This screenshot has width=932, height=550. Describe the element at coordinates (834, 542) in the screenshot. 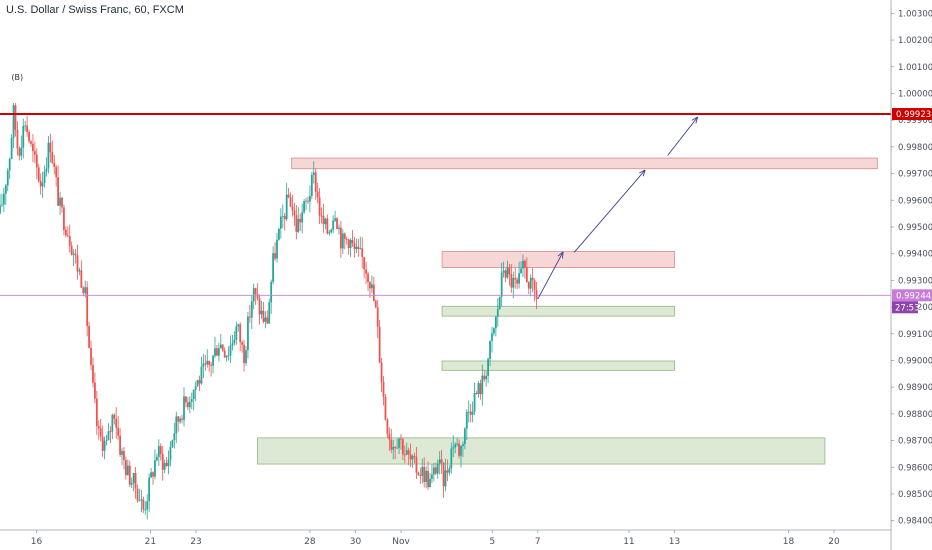

I see `time-tick-label: 20` at that location.